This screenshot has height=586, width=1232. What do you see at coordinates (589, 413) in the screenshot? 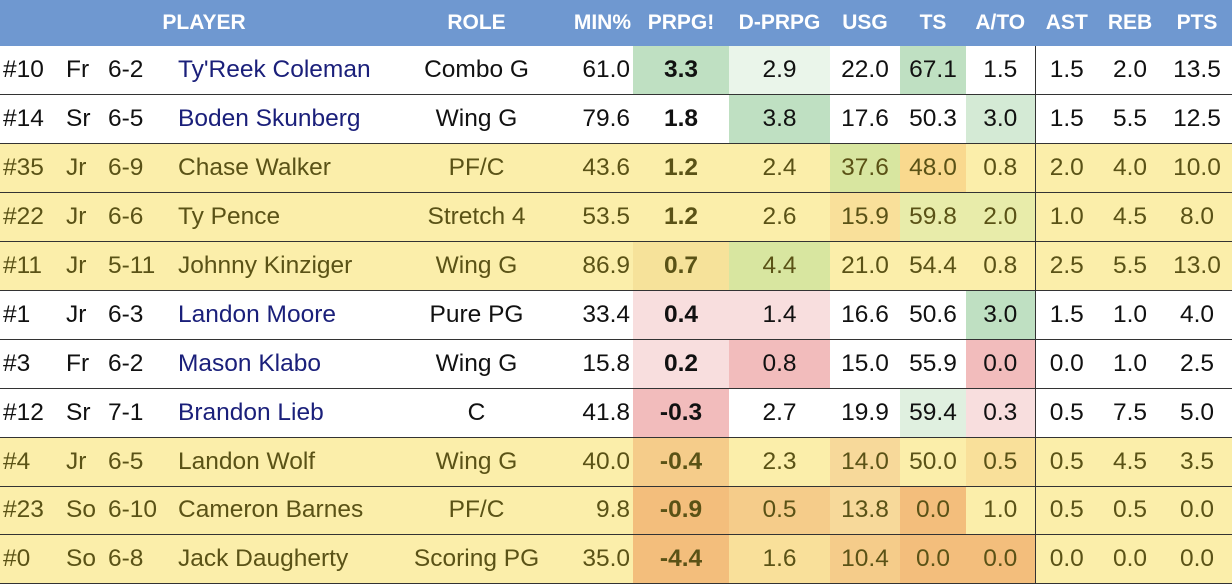
I see `min-pct-cell: 41.8` at bounding box center [589, 413].